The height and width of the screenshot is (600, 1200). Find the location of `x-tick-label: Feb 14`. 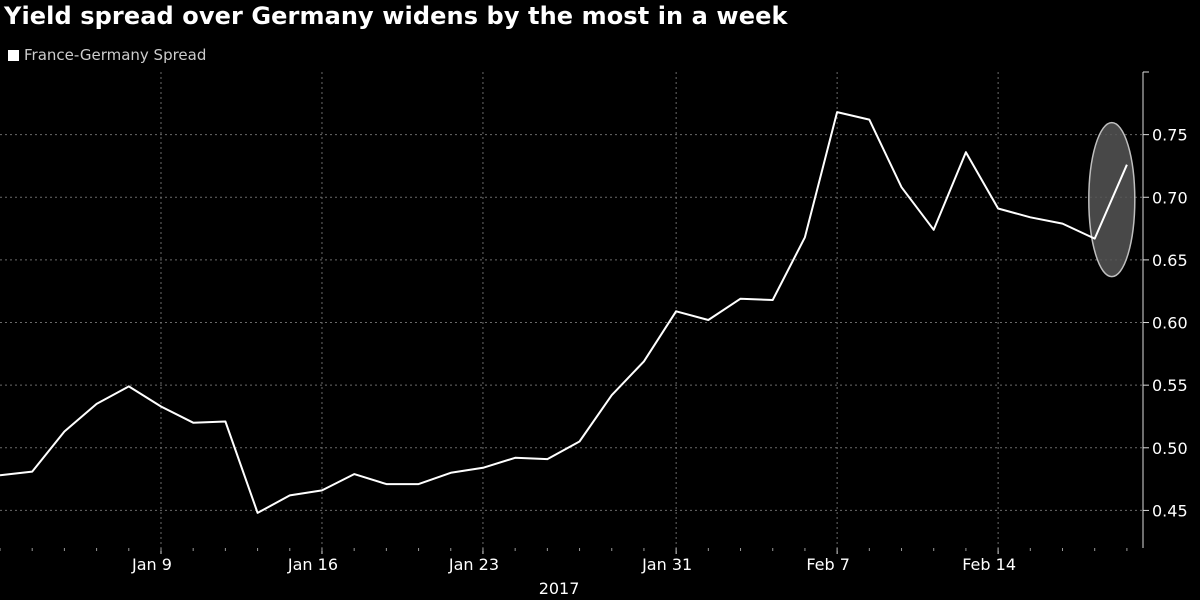

x-tick-label: Feb 14 is located at coordinates (989, 564).